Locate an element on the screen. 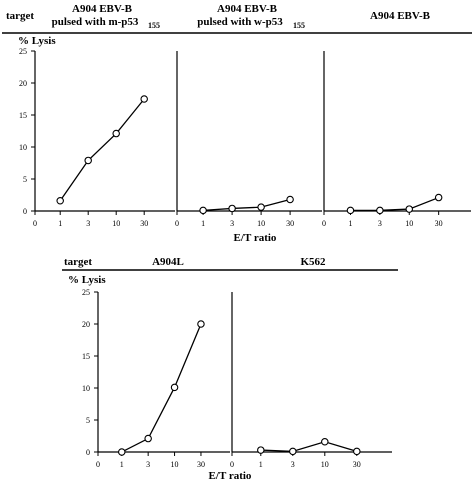 The width and height of the screenshot is (474, 484). row1-y-axis-label: % Lysis is located at coordinates (37, 41).